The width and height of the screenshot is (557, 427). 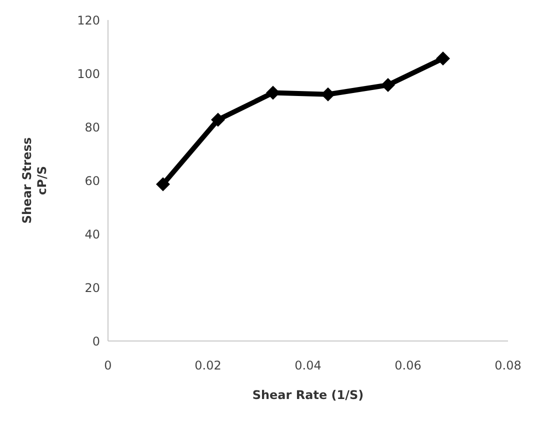 I want to click on x-tick-label: 0.06, so click(x=408, y=365).